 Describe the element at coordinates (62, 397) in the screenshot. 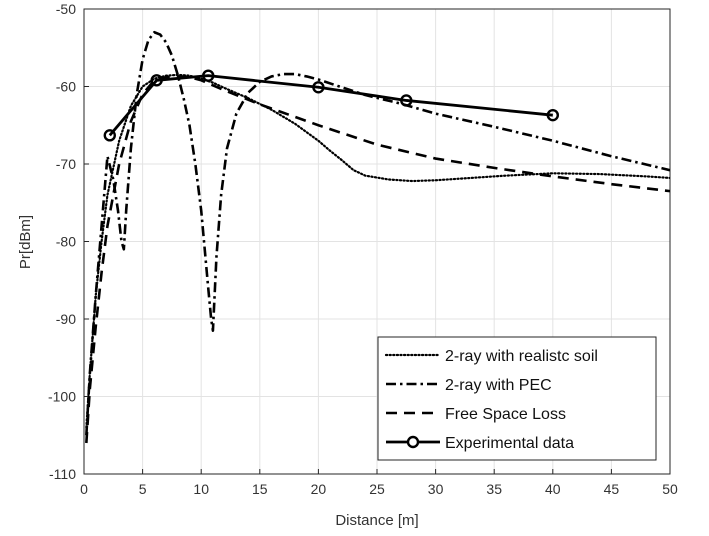

I see `y-tick-label: -100` at that location.